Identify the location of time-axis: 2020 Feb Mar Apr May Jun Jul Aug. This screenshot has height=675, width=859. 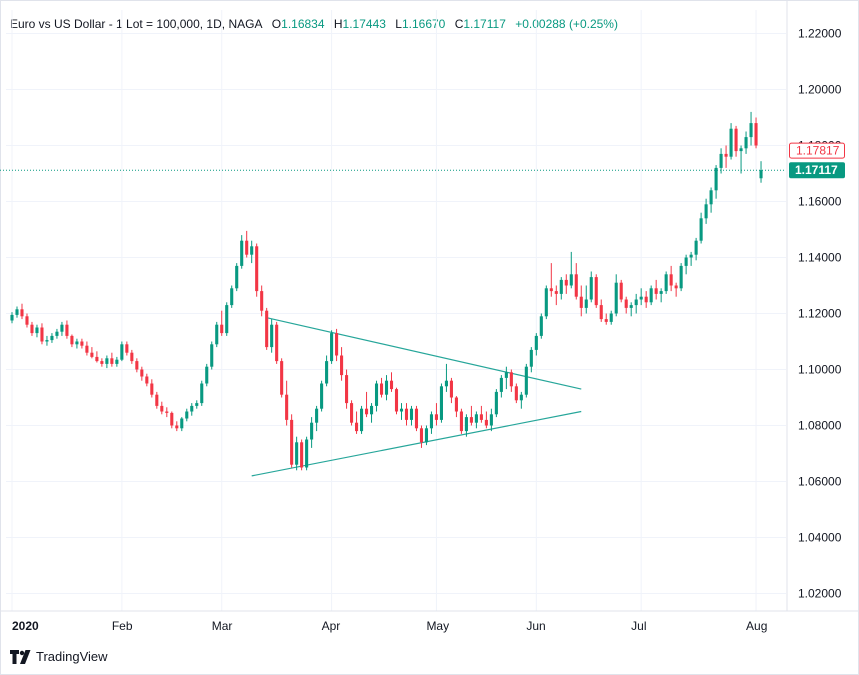
(429, 621).